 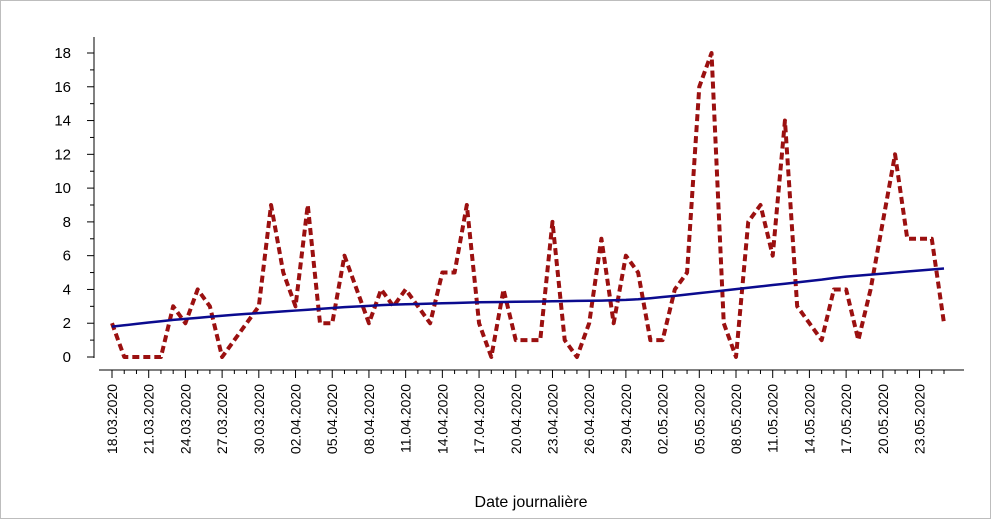 I want to click on x-tick-label: 08.04.2020, so click(x=369, y=419).